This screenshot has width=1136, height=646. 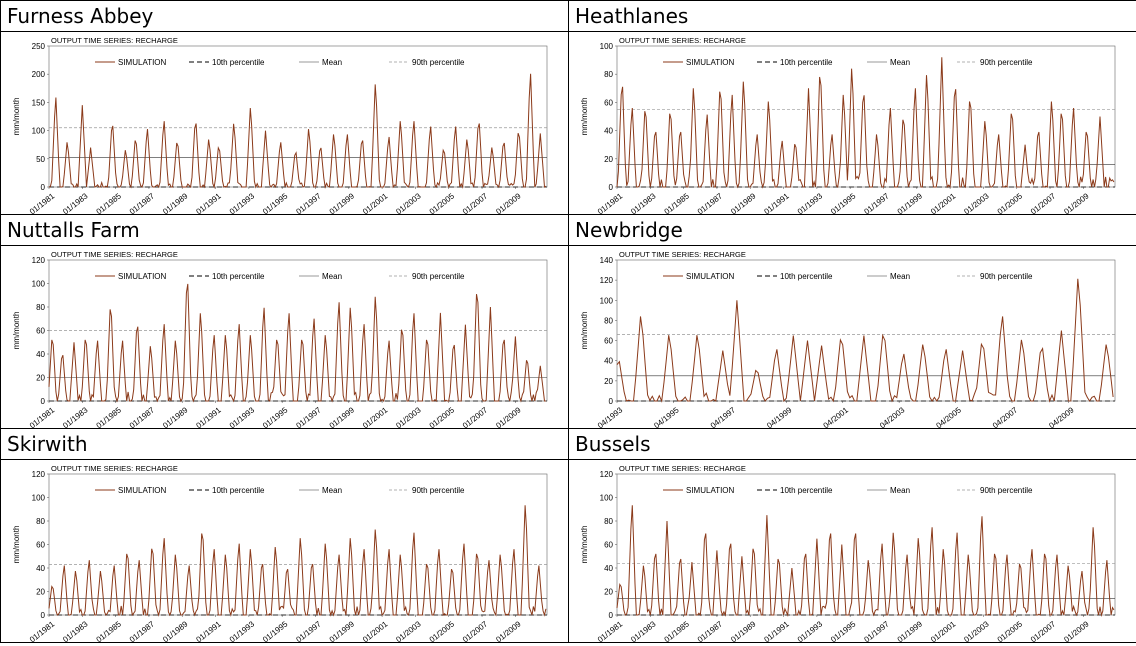 I want to click on y-tick-label: 60, so click(x=40, y=545).